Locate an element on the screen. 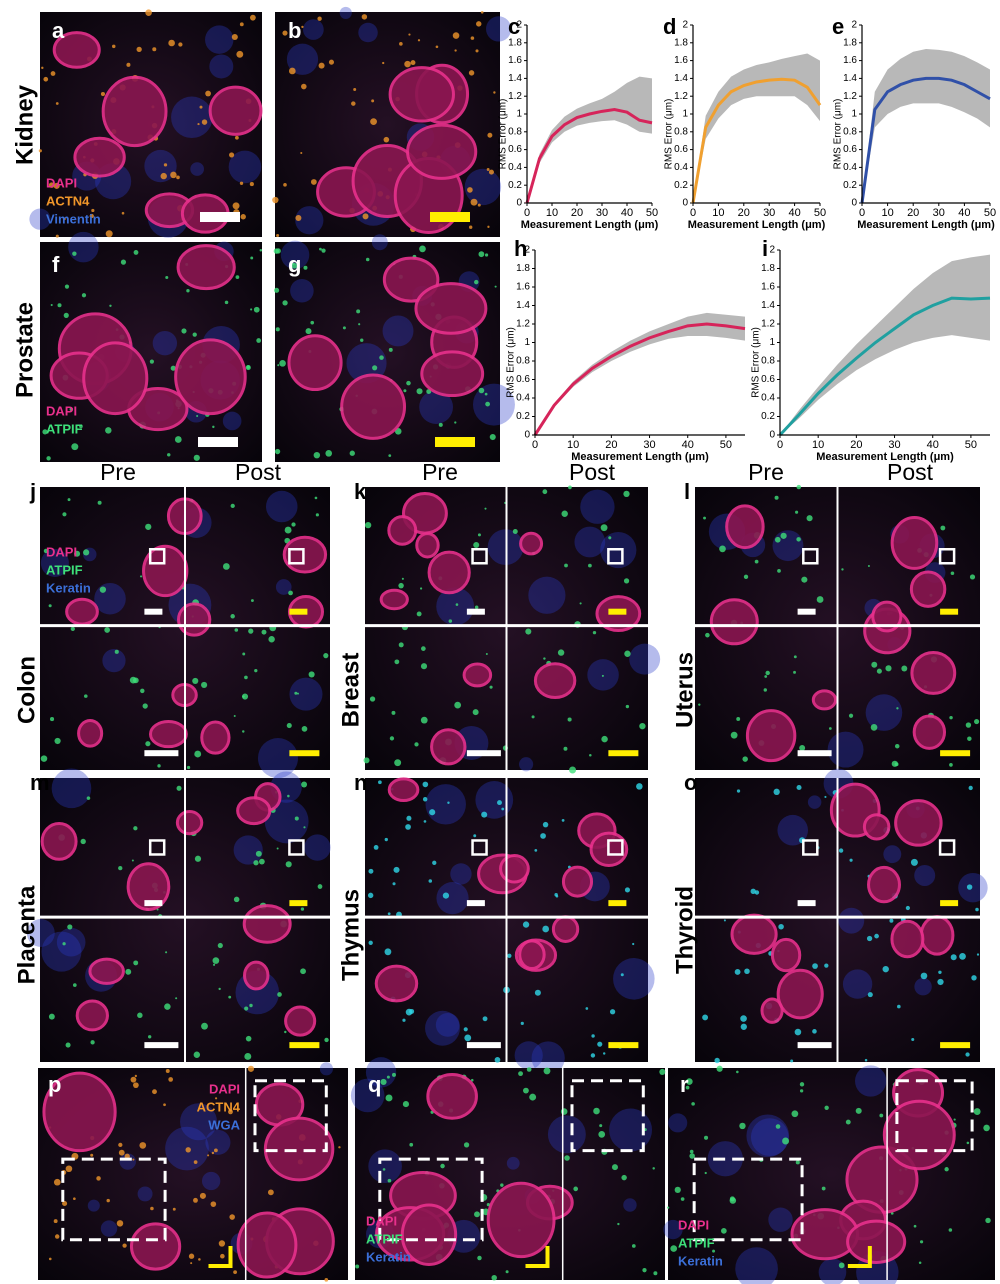 This screenshot has width=1000, height=1284. legend-entry: DAPI is located at coordinates (61, 182).